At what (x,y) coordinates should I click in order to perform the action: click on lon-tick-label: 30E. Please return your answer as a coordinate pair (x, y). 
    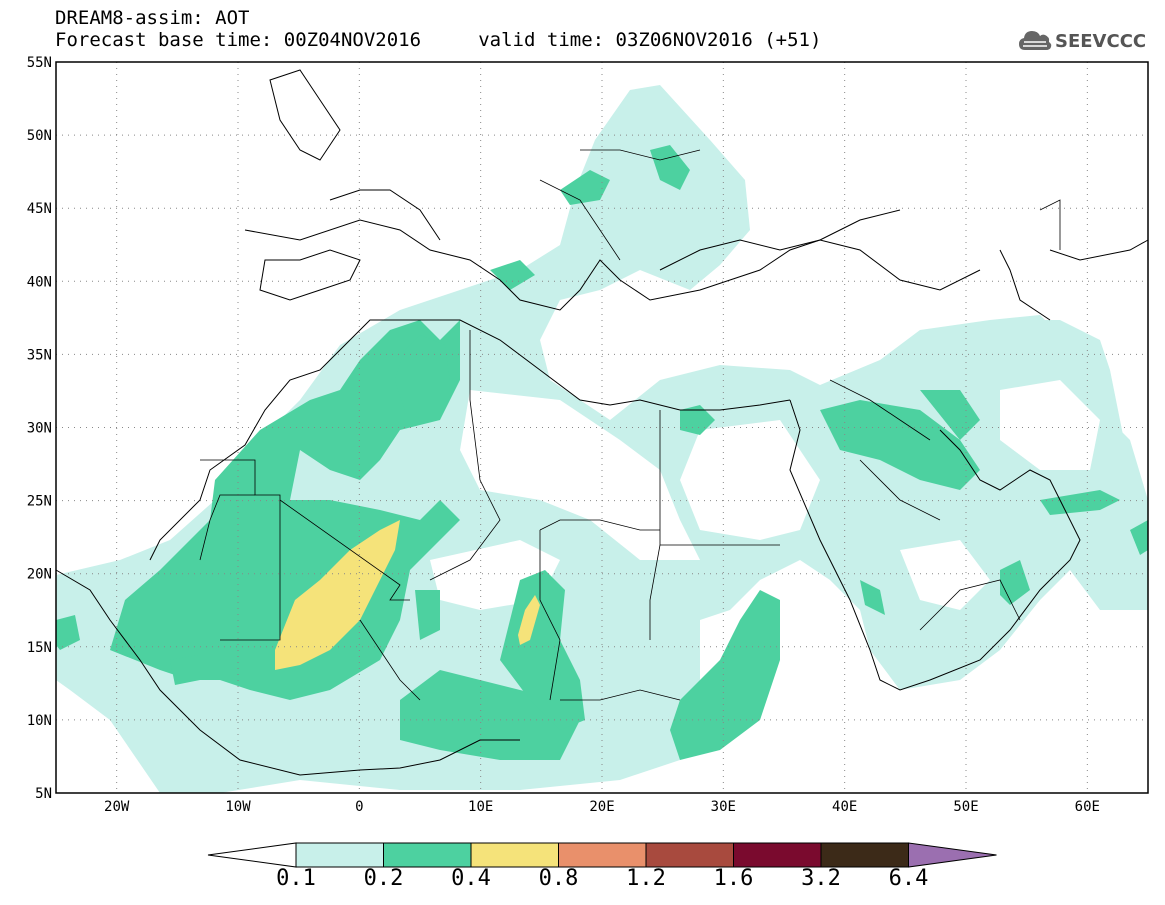
    Looking at the image, I should click on (723, 807).